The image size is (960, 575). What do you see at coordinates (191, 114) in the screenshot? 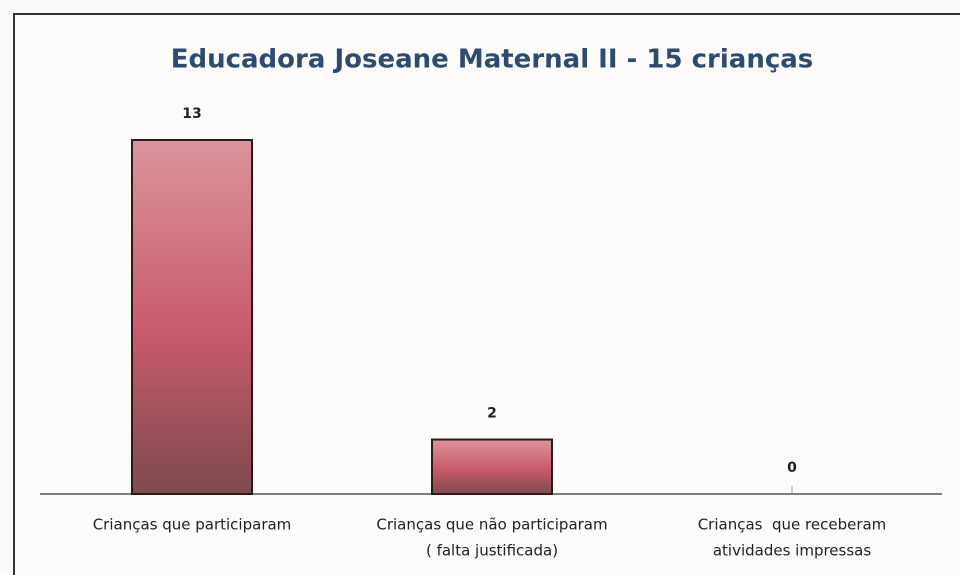
I see `value-label: 13` at bounding box center [191, 114].